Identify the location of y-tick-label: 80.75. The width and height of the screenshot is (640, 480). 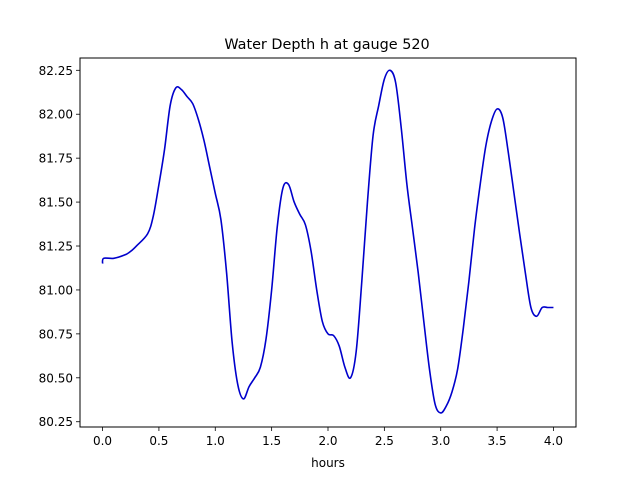
(56, 334).